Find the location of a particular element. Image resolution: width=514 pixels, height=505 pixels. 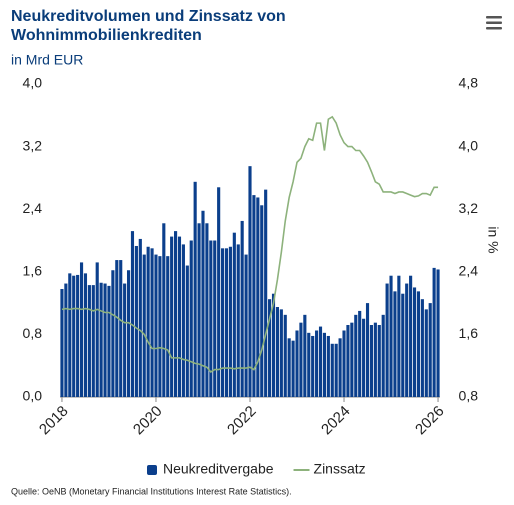

menu-button is located at coordinates (494, 23).